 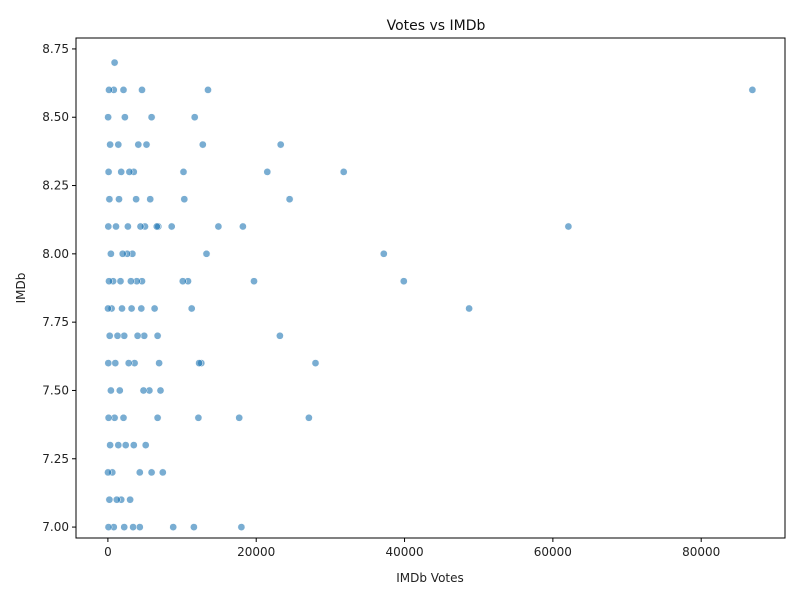 I want to click on y-tick-label: 8.00, so click(x=55, y=254).